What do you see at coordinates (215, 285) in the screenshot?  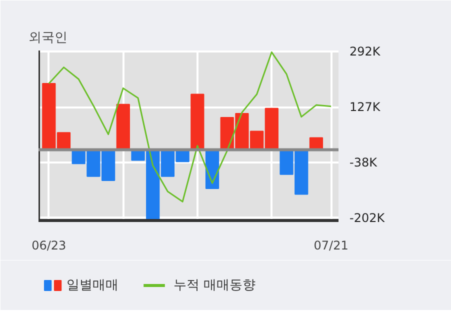 I see `legend-label: 누적 매매동향` at bounding box center [215, 285].